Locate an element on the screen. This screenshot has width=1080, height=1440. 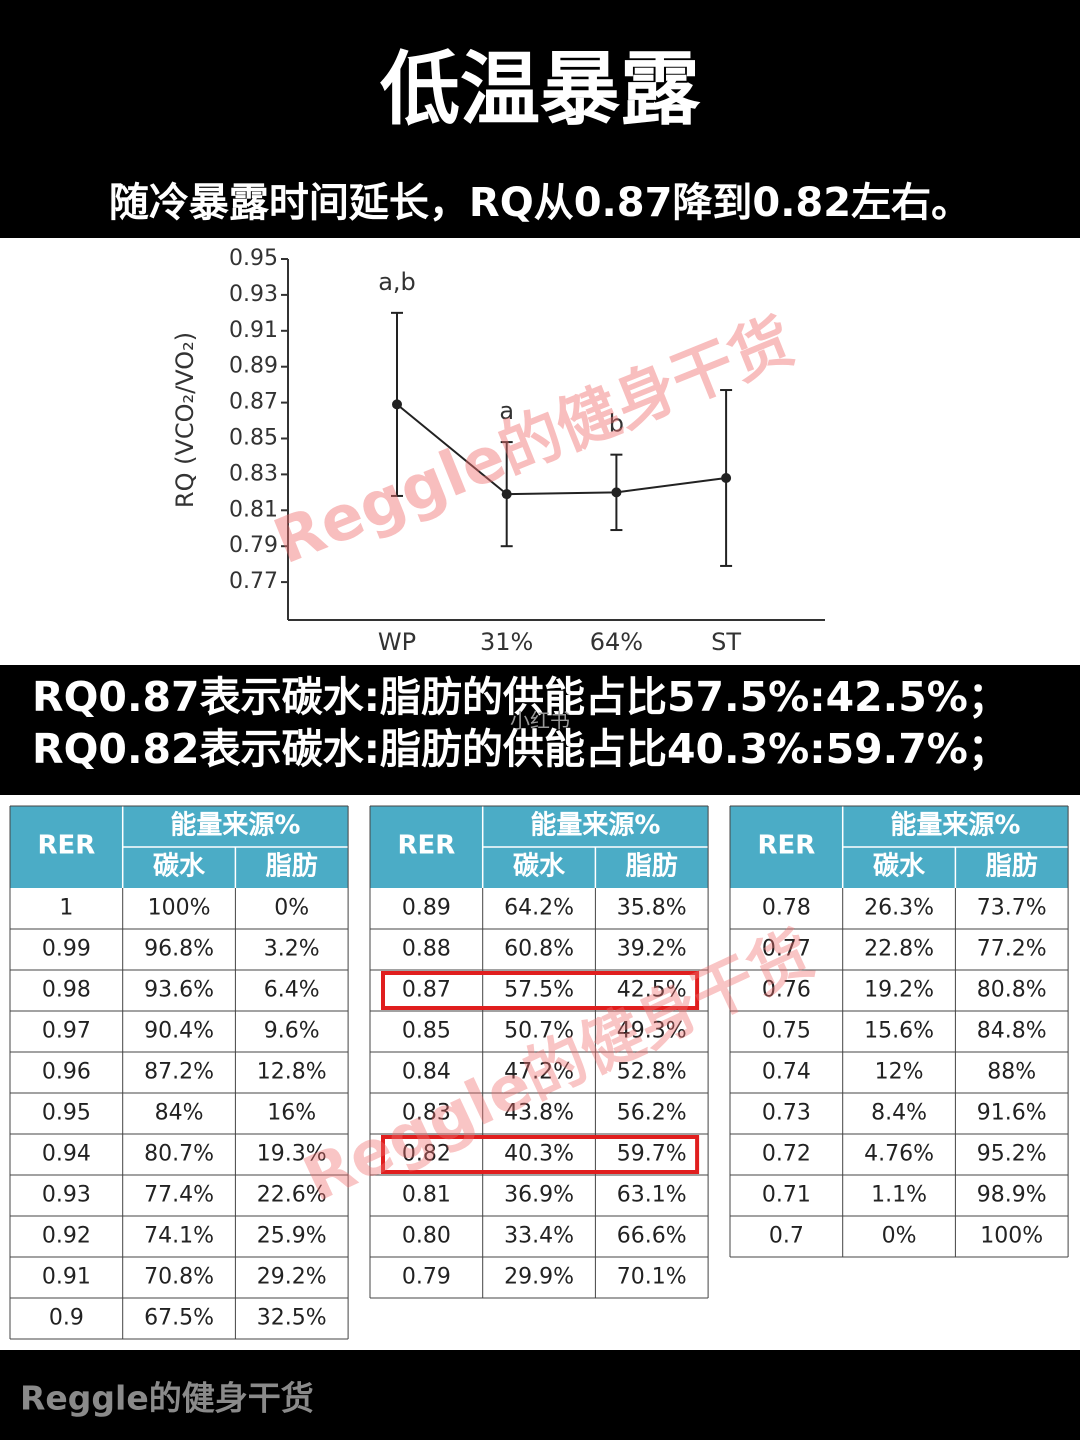
table-cell: 36.9% is located at coordinates (539, 1195).